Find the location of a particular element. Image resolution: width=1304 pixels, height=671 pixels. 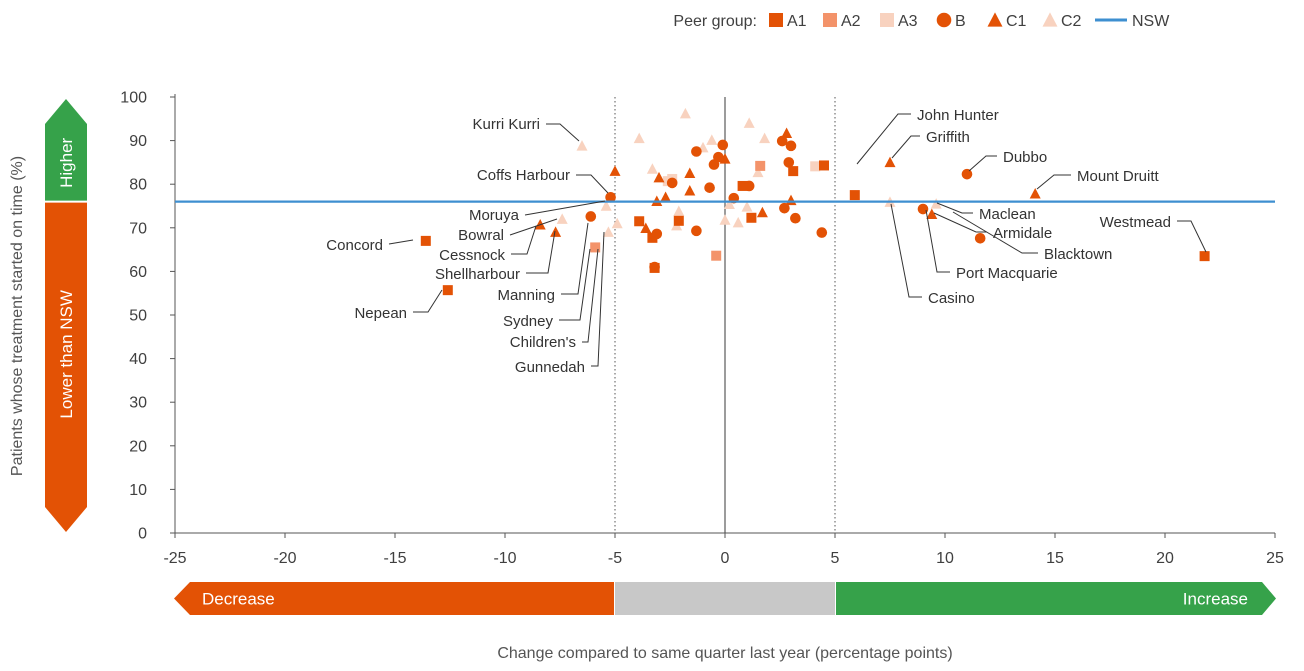

y-tick-label: 100 is located at coordinates (133, 98).